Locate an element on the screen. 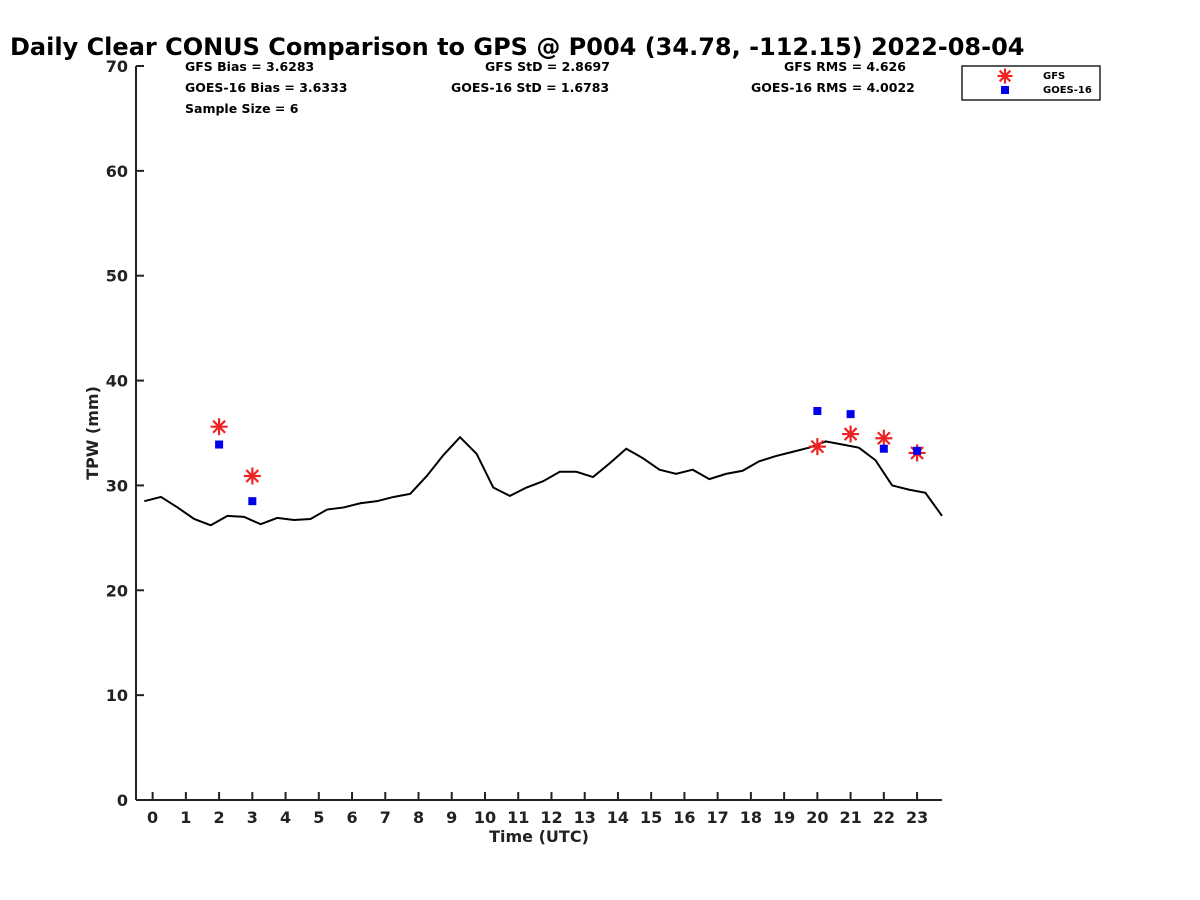 The width and height of the screenshot is (1200, 900). x-tick-label: 19 is located at coordinates (784, 817).